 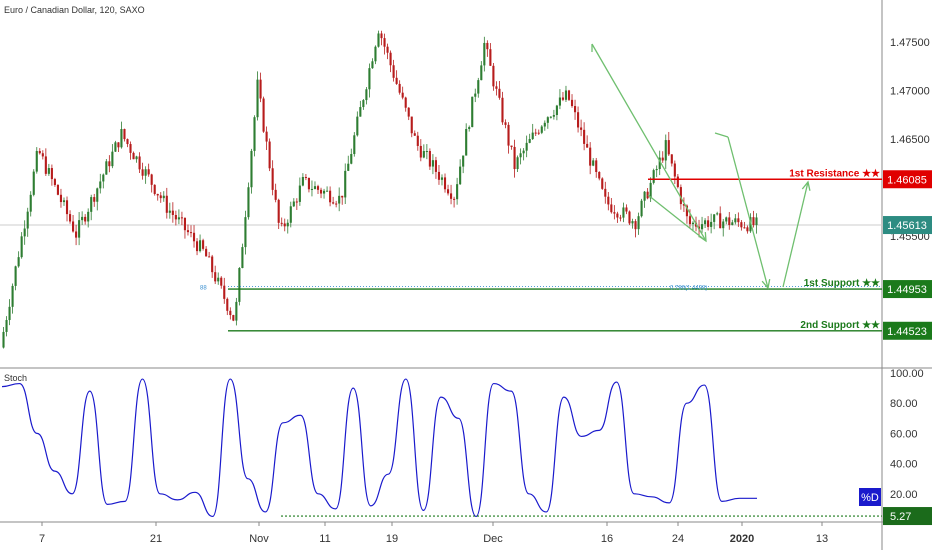 What do you see at coordinates (649, 142) in the screenshot?
I see `pattern-line-upper` at bounding box center [649, 142].